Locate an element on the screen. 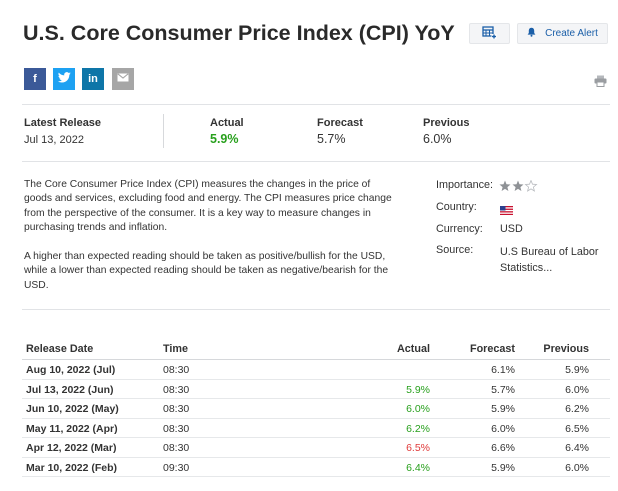  importance-stars is located at coordinates (519, 188).